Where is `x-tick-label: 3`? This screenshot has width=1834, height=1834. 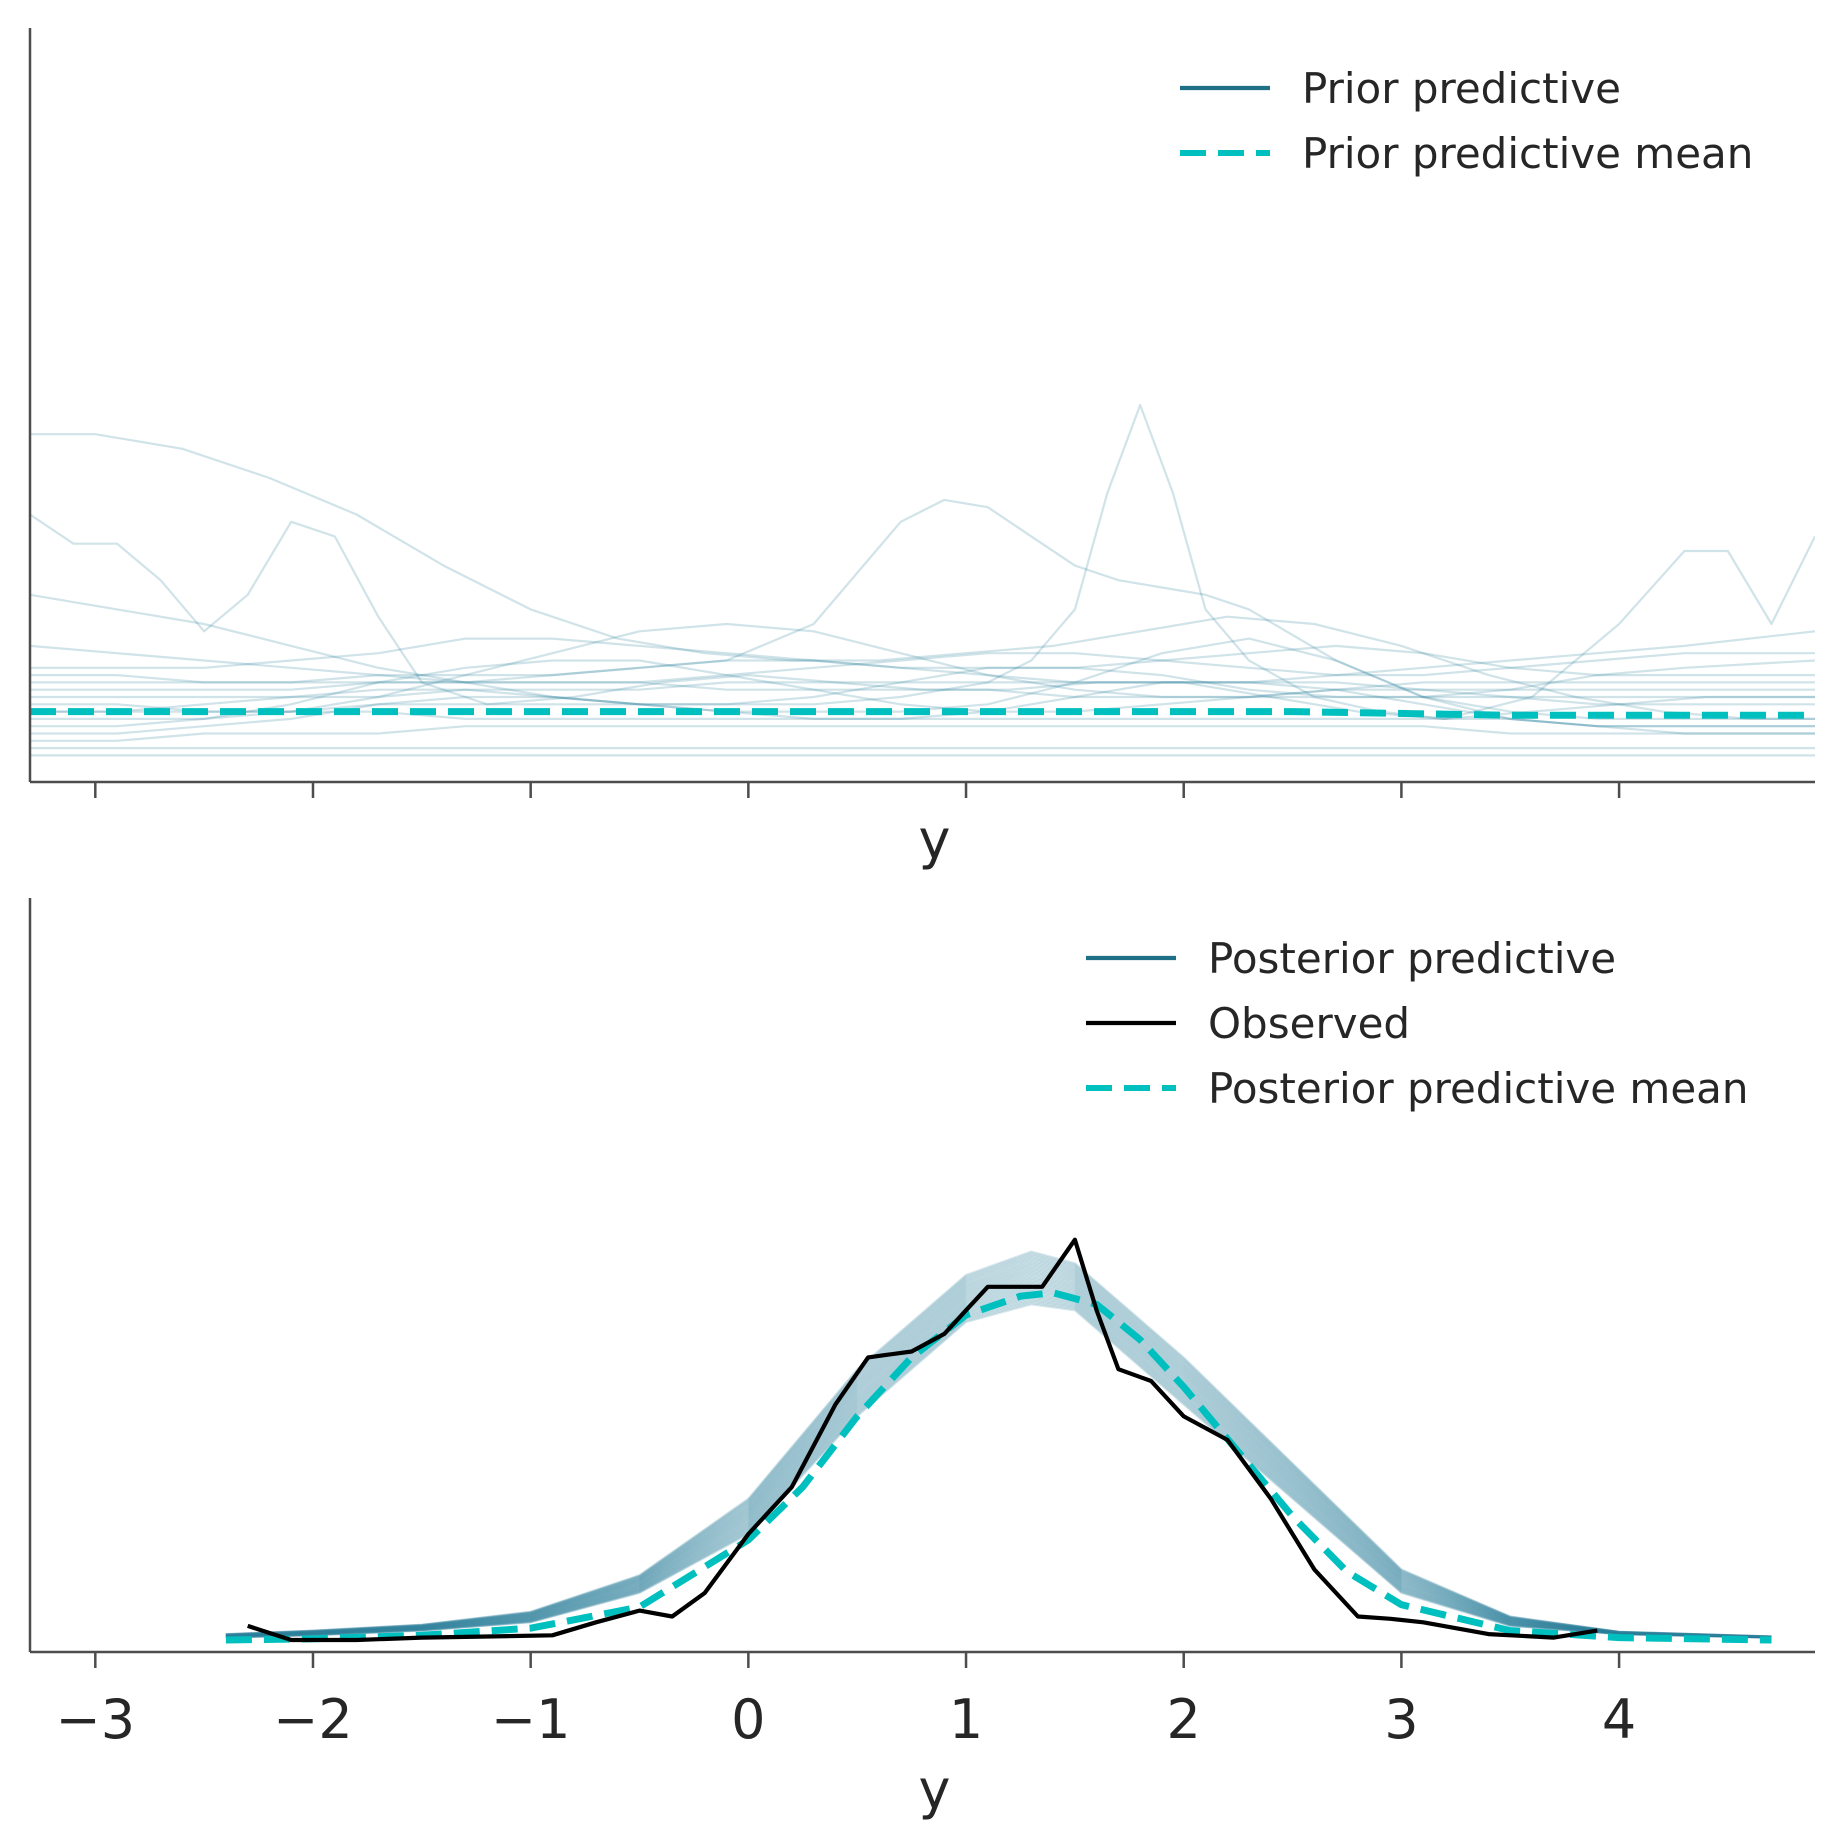 x-tick-label: 3 is located at coordinates (1401, 1719).